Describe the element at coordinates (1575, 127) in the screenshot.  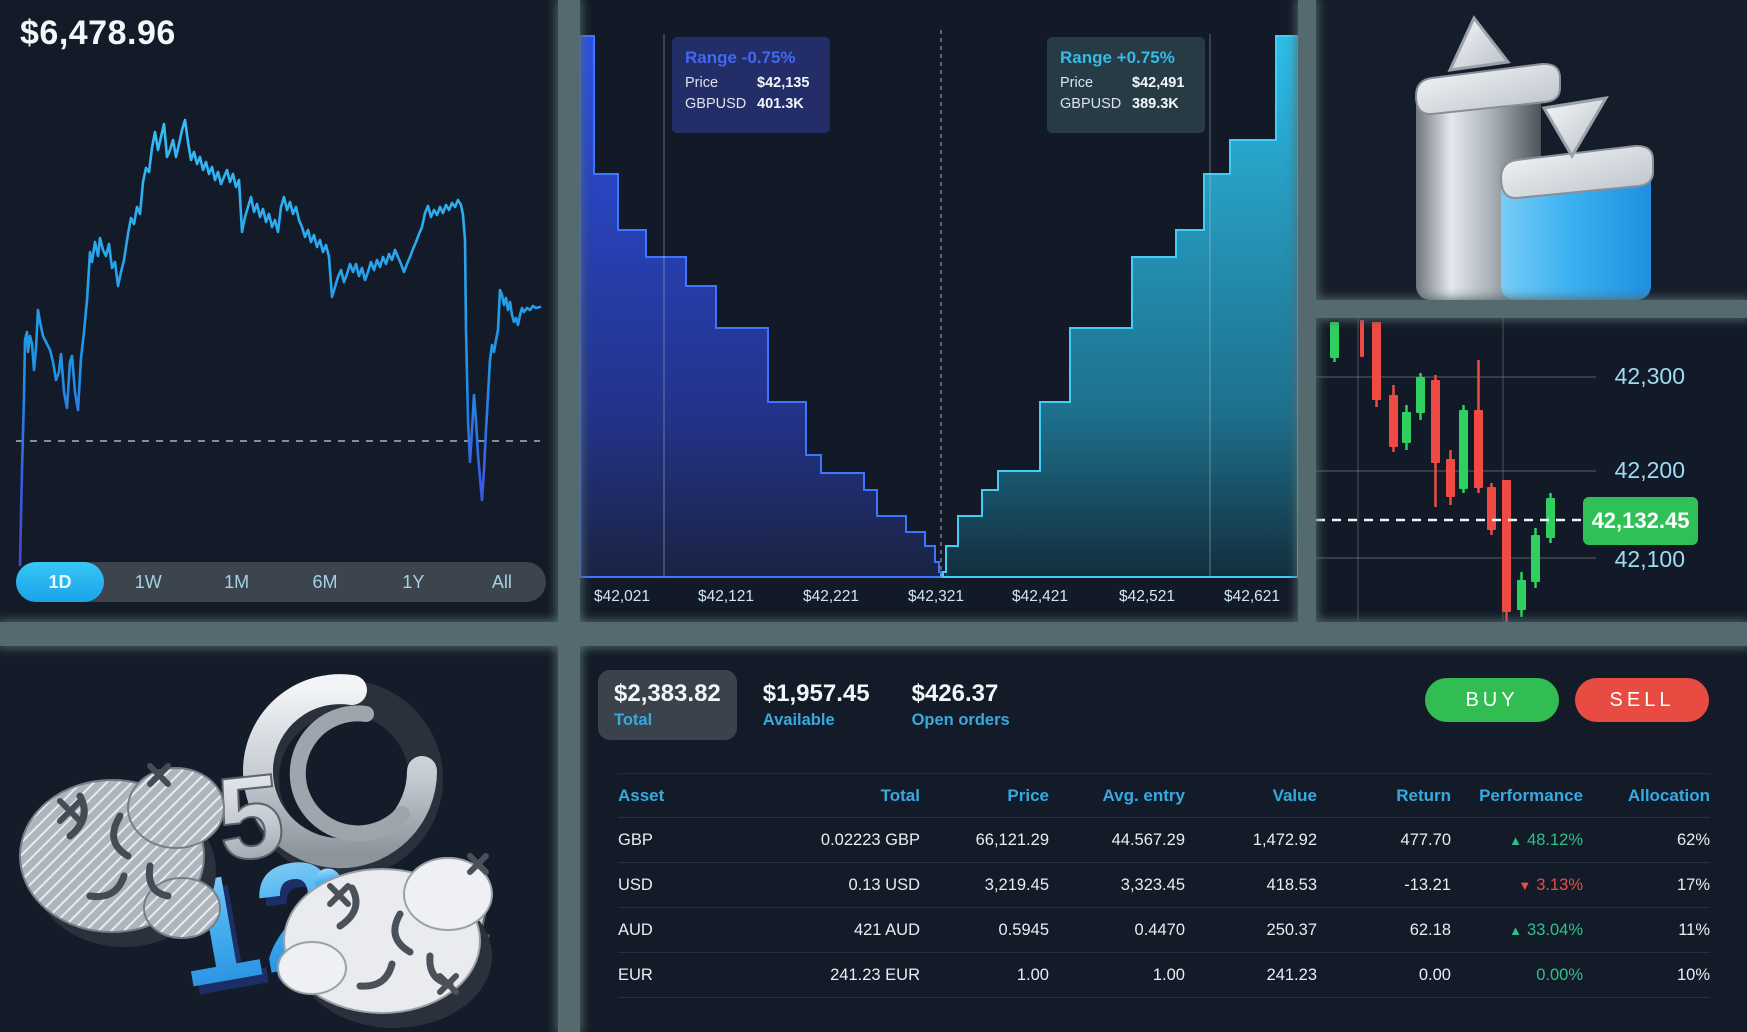
I see `triangle-down-3d` at that location.